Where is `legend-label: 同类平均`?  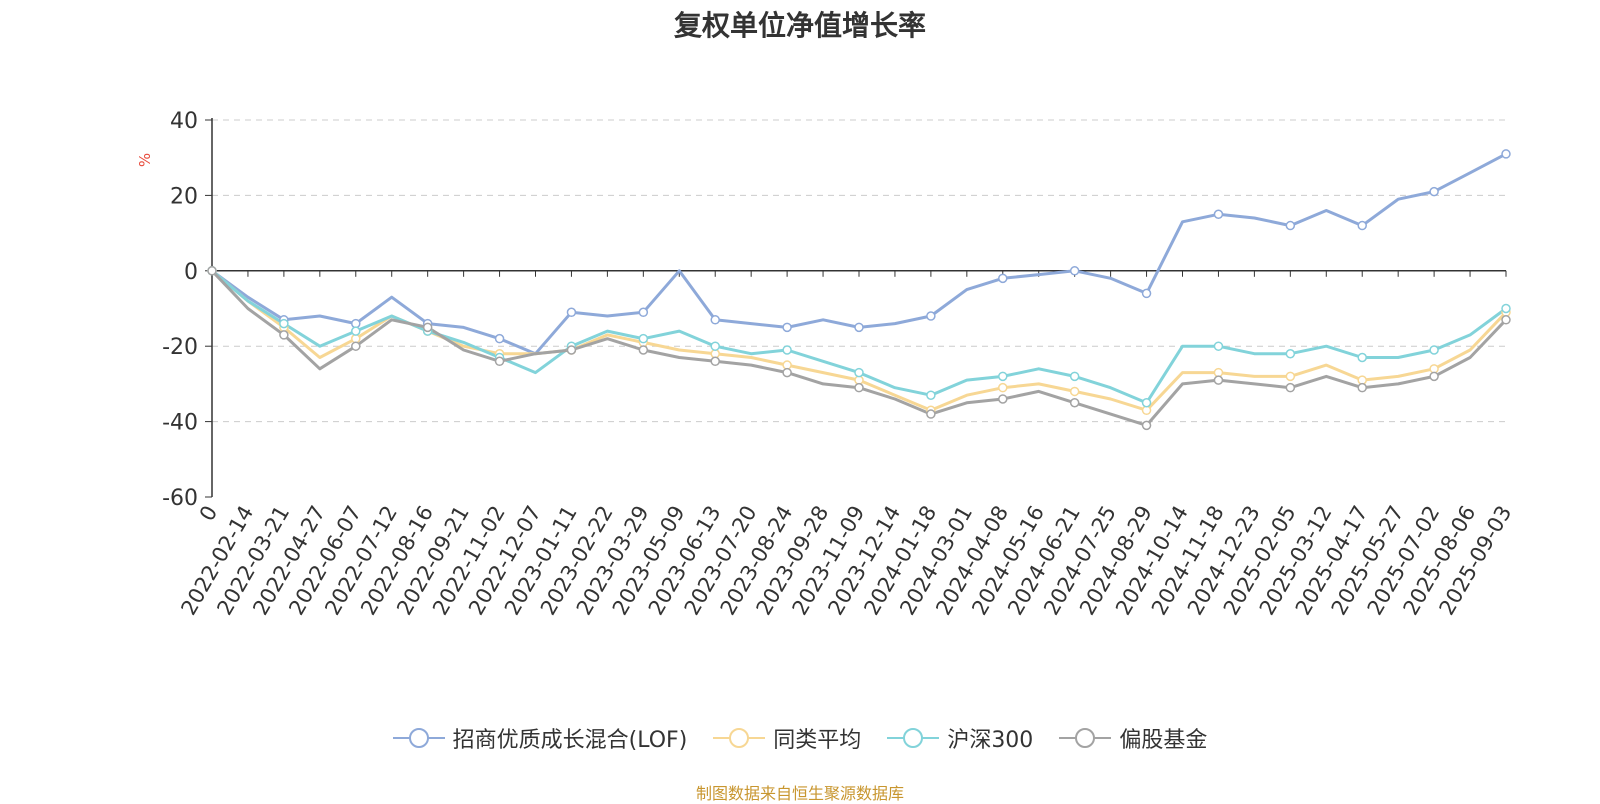
legend-label: 同类平均 is located at coordinates (817, 740).